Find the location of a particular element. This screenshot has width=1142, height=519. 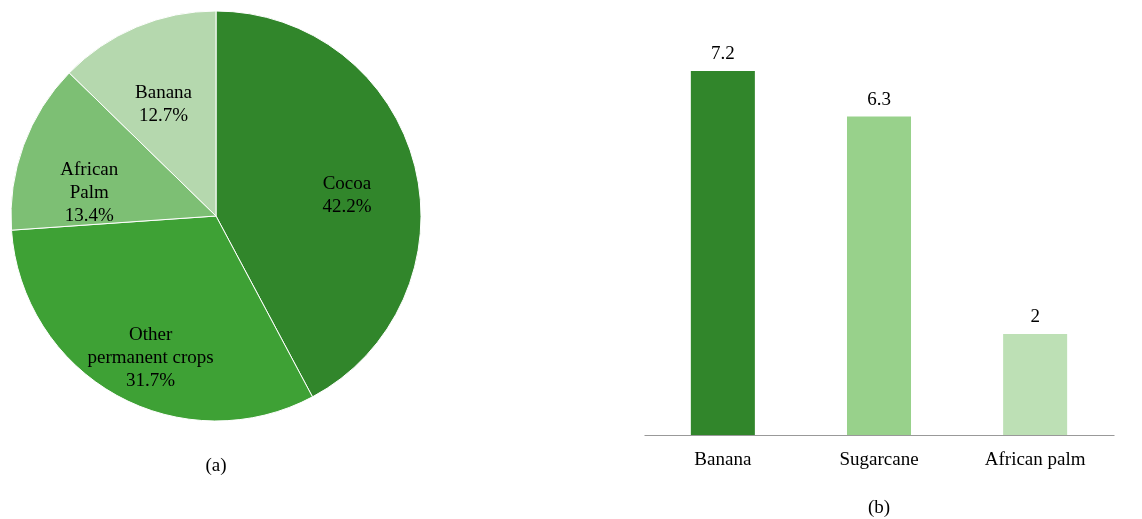

slice-label: Cocoa is located at coordinates (347, 183).